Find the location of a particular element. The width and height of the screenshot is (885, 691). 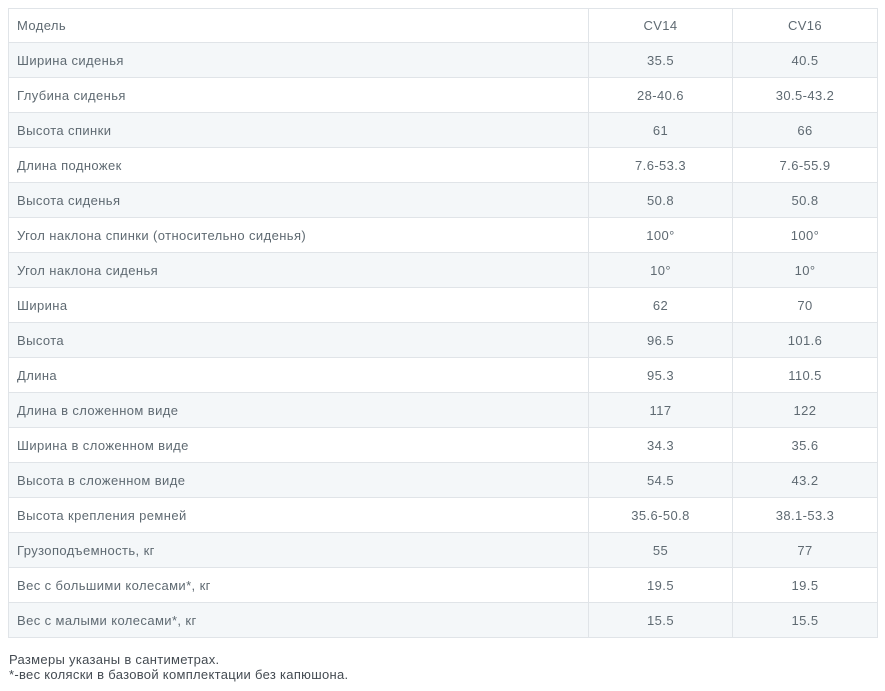

cell-cv16: 66 is located at coordinates (805, 130).